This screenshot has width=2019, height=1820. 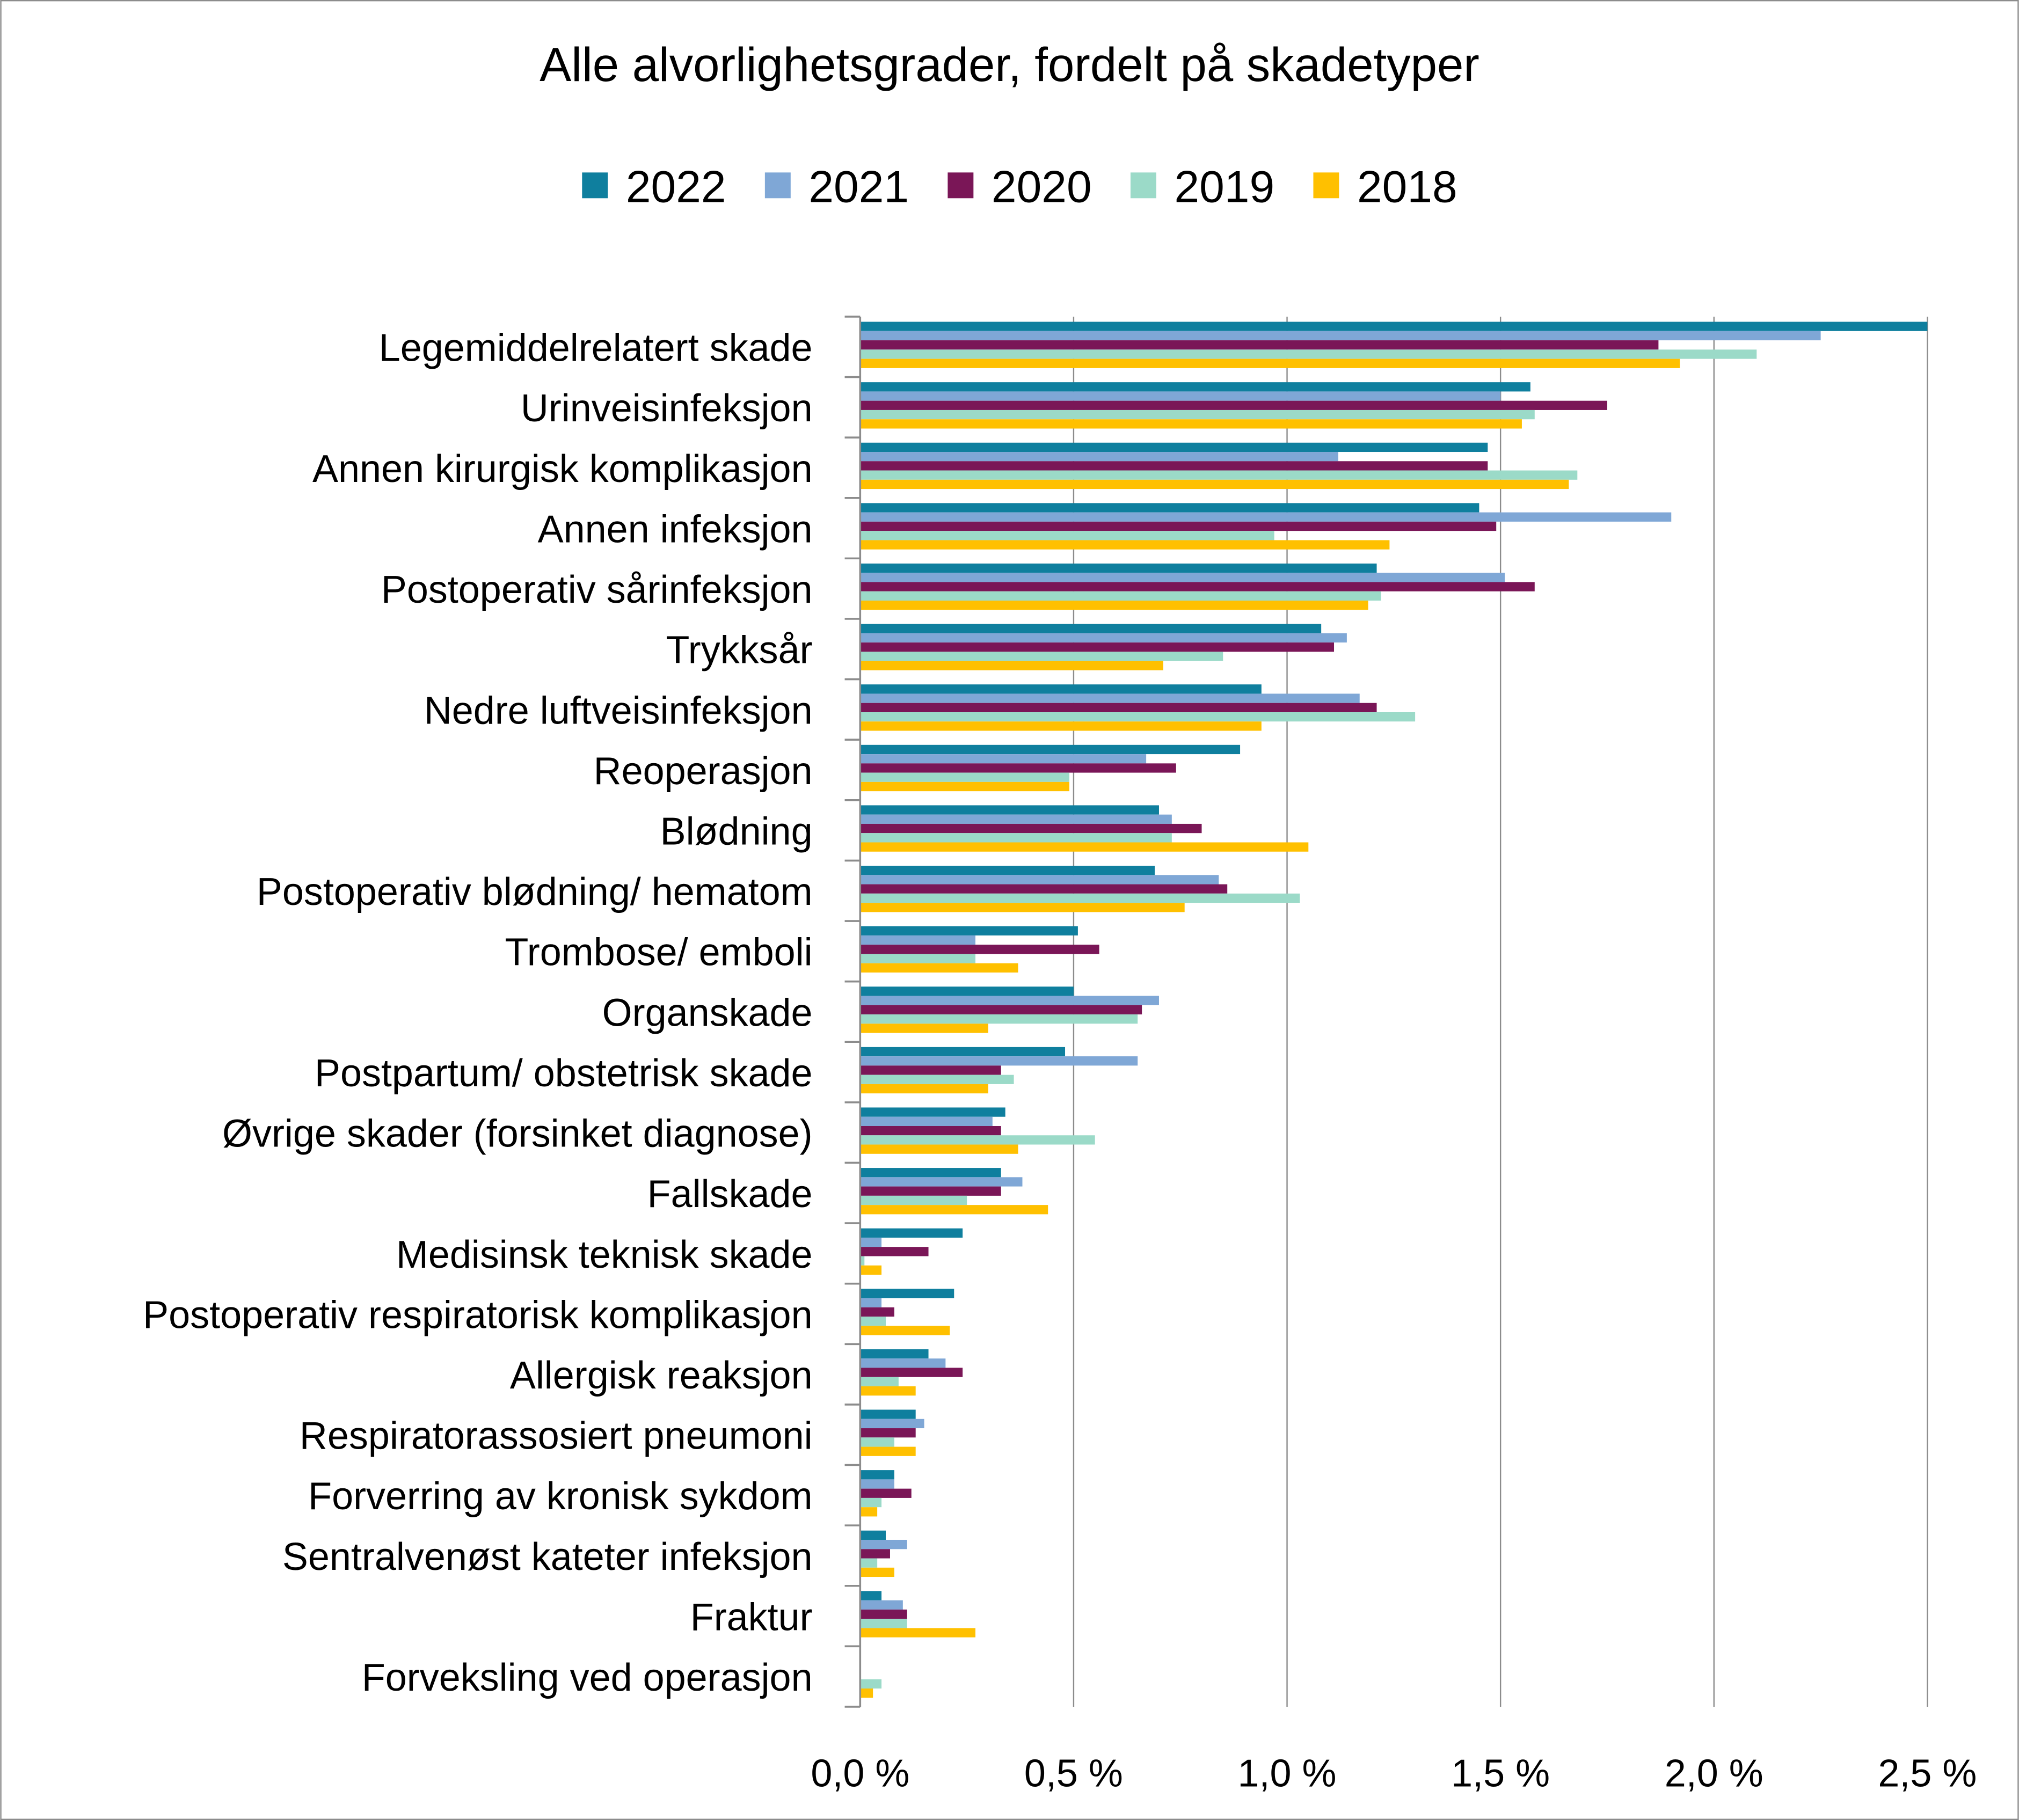 I want to click on category-label: Øvrige skader (forsinket diagnose), so click(x=518, y=1134).